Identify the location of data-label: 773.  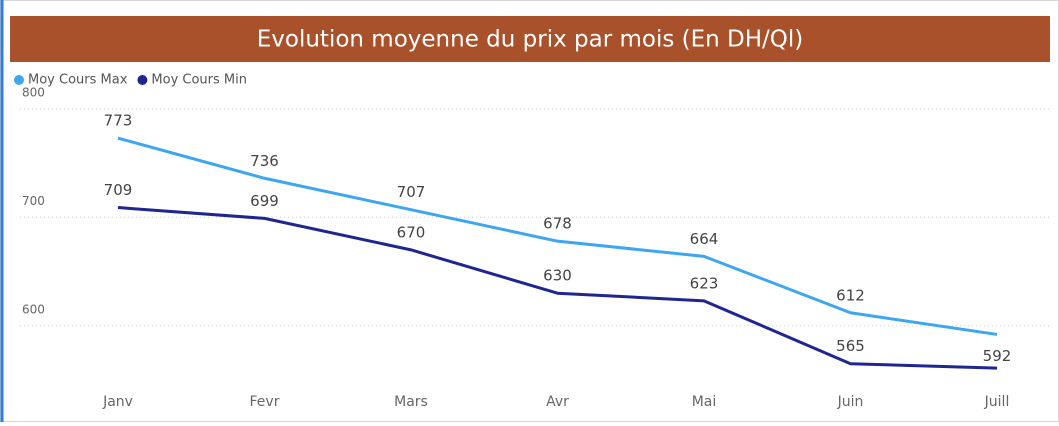
(118, 121).